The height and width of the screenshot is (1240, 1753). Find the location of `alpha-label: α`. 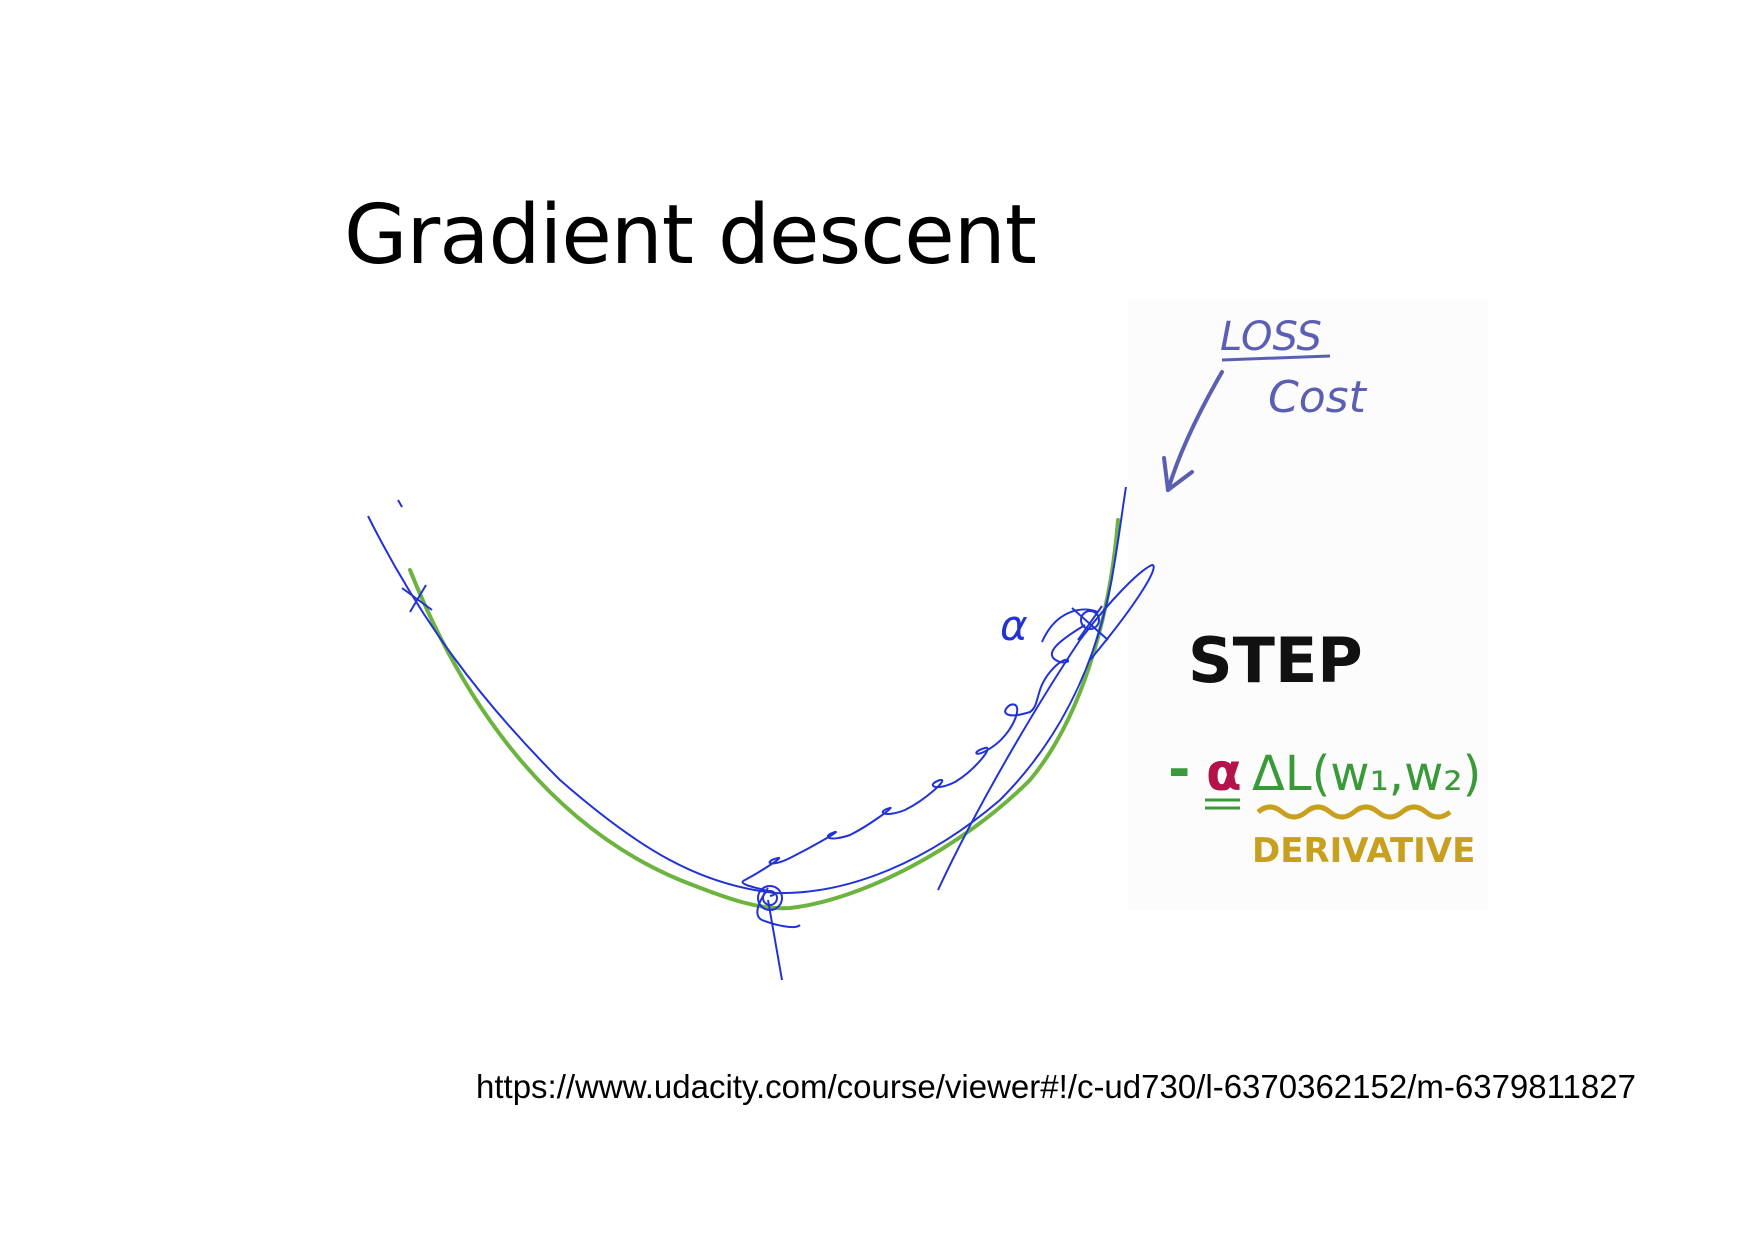

alpha-label: α is located at coordinates (1014, 625).